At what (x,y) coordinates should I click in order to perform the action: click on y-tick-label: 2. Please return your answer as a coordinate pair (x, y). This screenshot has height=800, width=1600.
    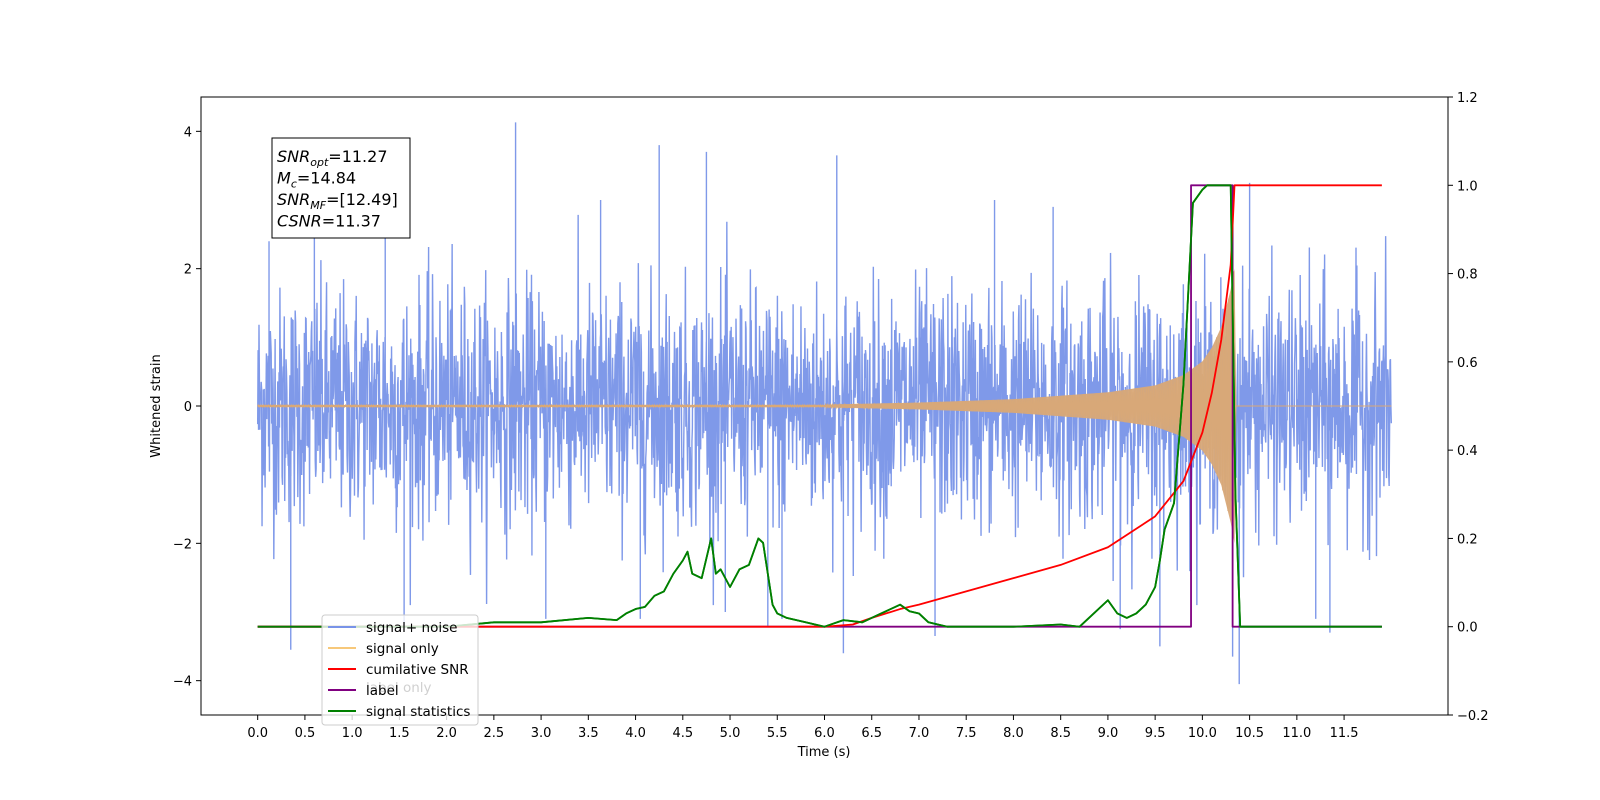
    Looking at the image, I should click on (188, 270).